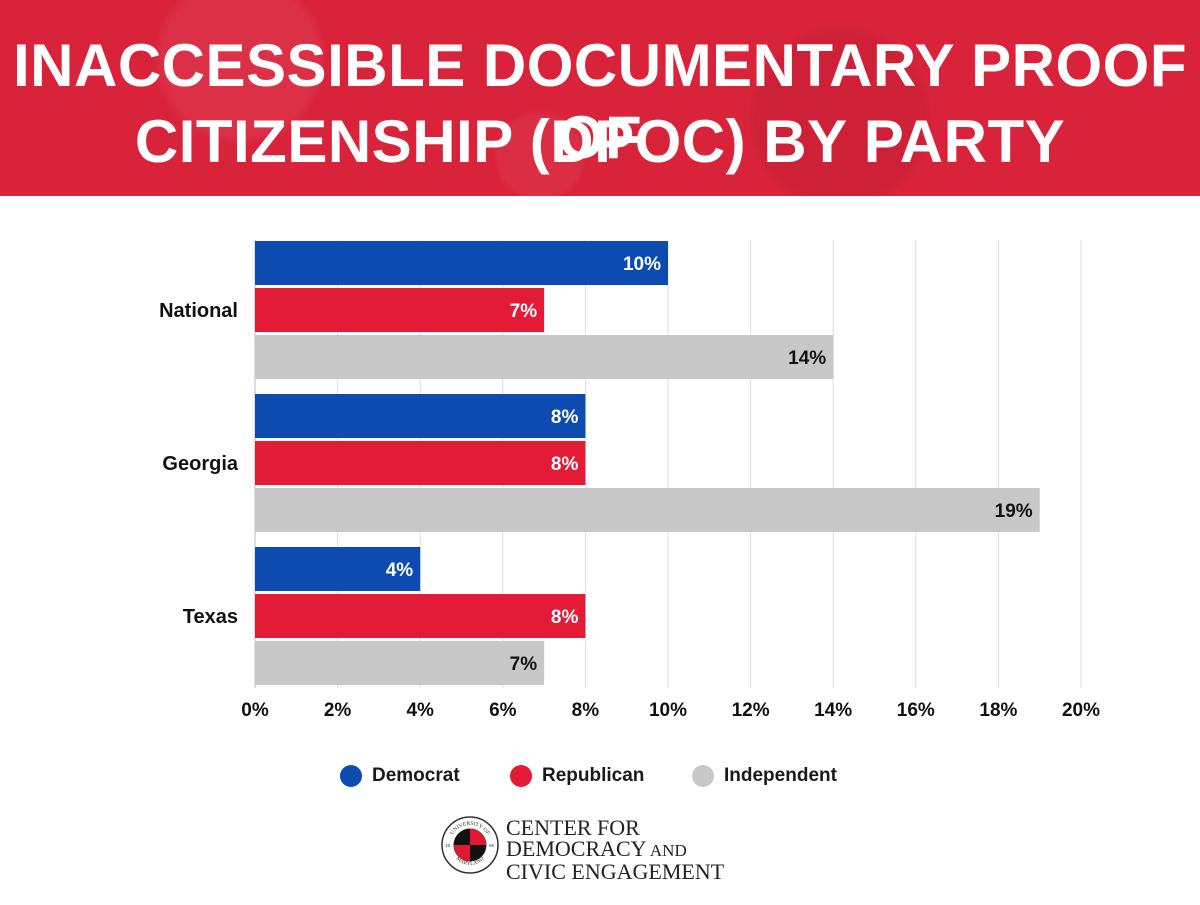 This screenshot has height=905, width=1200. I want to click on x-tick-label: 20%, so click(1081, 710).